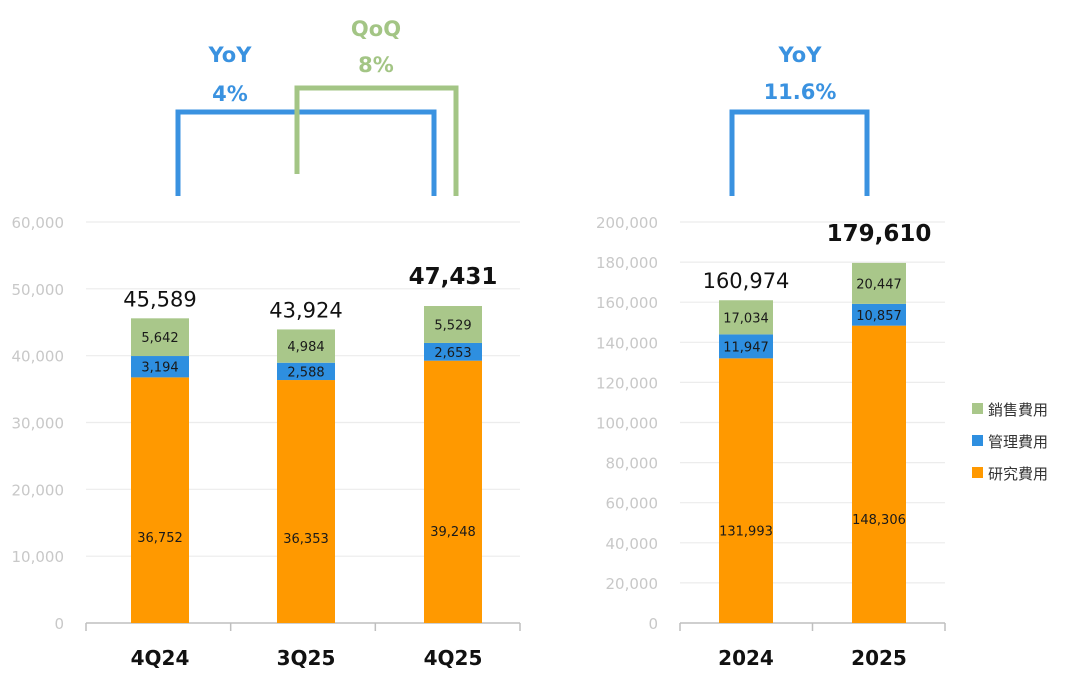 The height and width of the screenshot is (698, 1080). Describe the element at coordinates (1018, 474) in the screenshot. I see `legend-label: 研究費用` at that location.